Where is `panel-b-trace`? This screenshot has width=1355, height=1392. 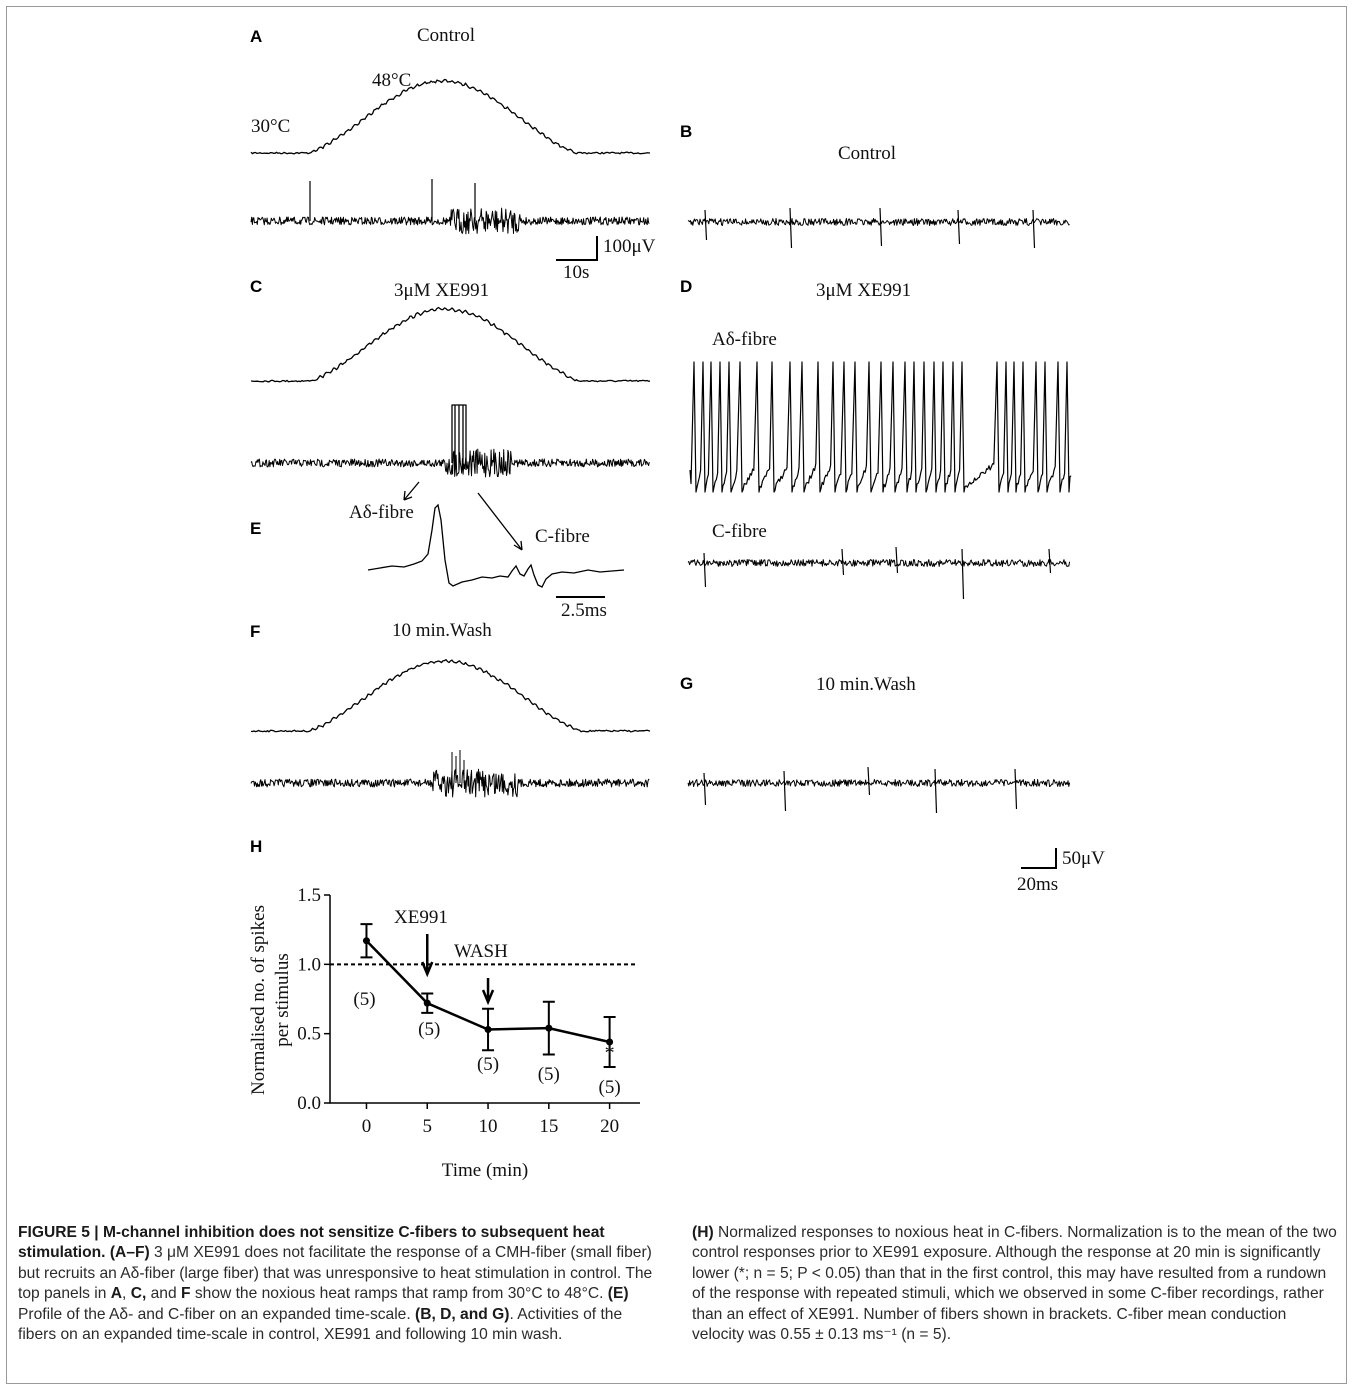
panel-b-trace is located at coordinates (878, 222).